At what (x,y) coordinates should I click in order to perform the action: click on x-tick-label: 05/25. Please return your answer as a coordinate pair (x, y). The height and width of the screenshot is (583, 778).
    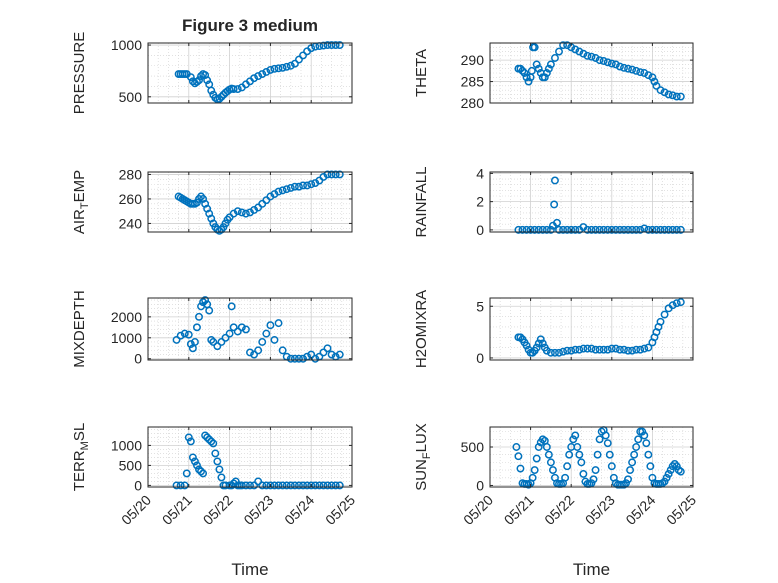
    Looking at the image, I should click on (681, 510).